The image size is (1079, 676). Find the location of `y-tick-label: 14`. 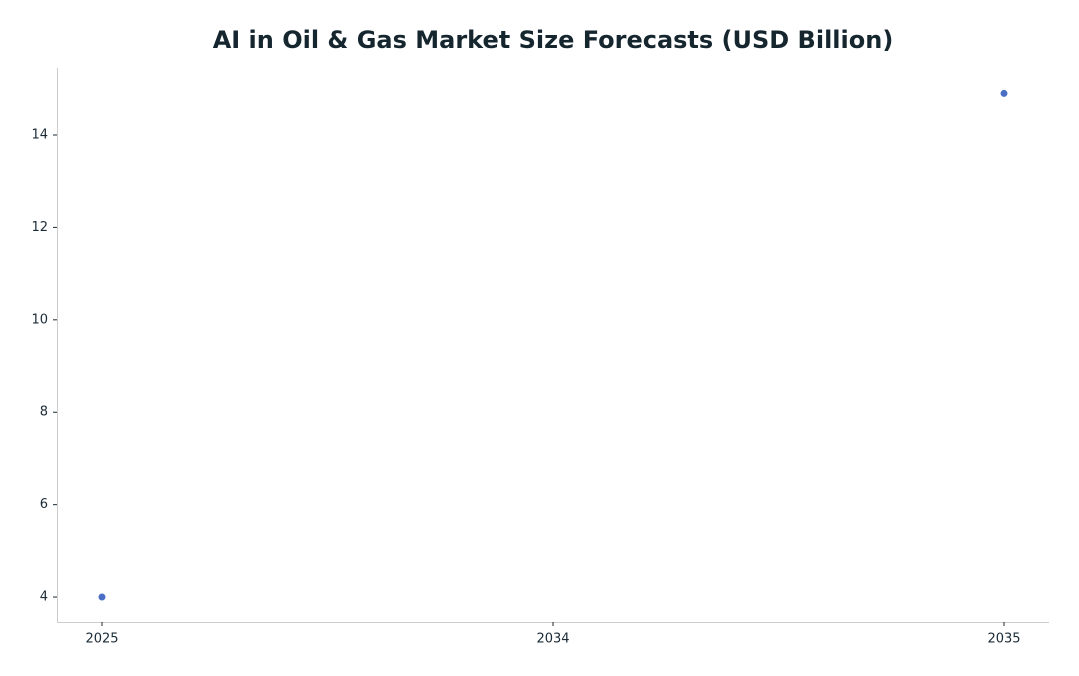

y-tick-label: 14 is located at coordinates (39, 134).